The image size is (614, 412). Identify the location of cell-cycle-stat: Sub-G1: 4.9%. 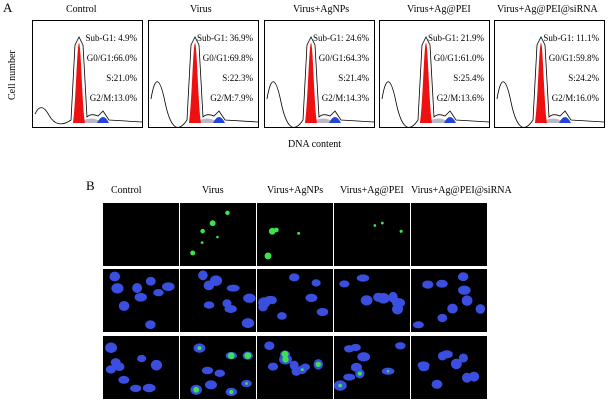
(111, 38).